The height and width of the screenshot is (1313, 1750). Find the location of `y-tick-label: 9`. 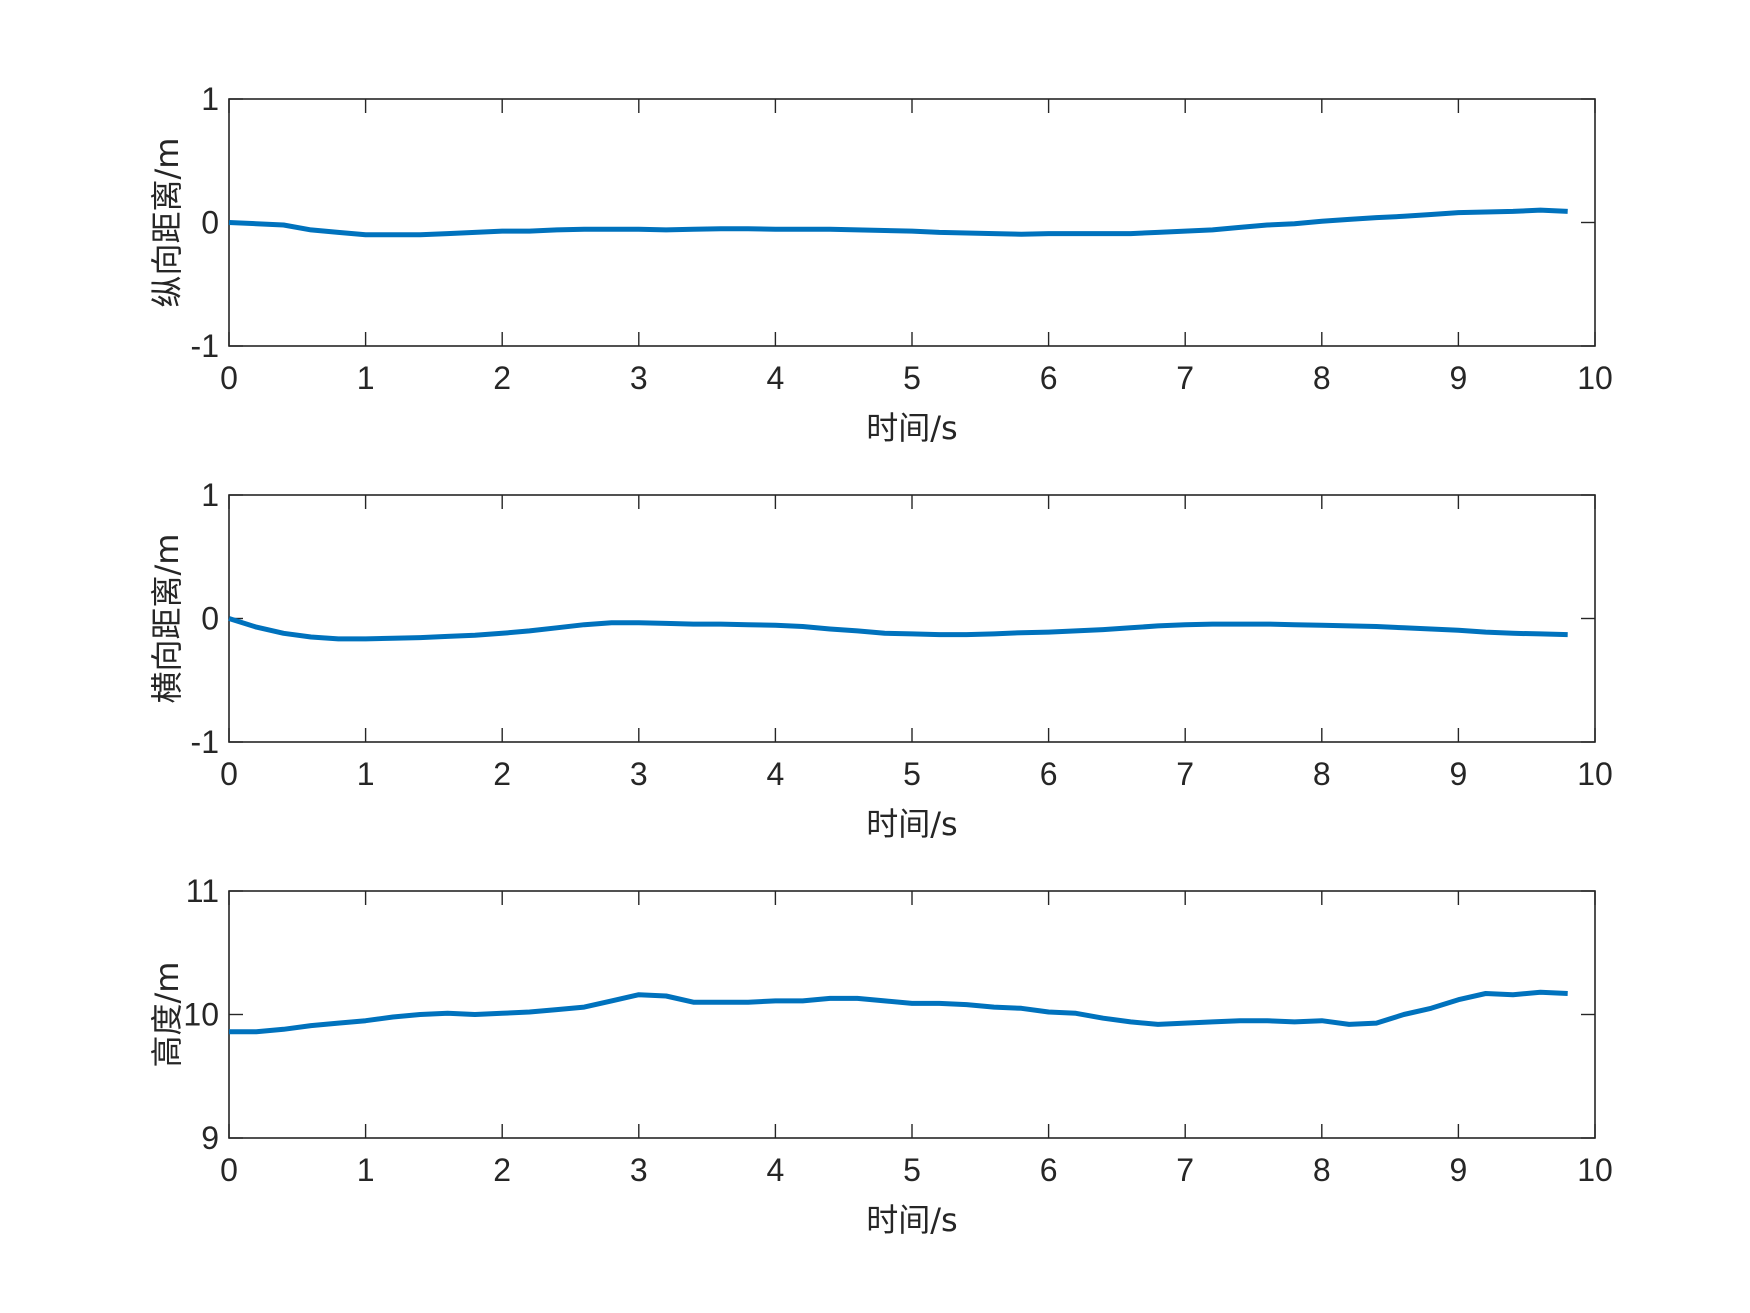

y-tick-label: 9 is located at coordinates (210, 1138).